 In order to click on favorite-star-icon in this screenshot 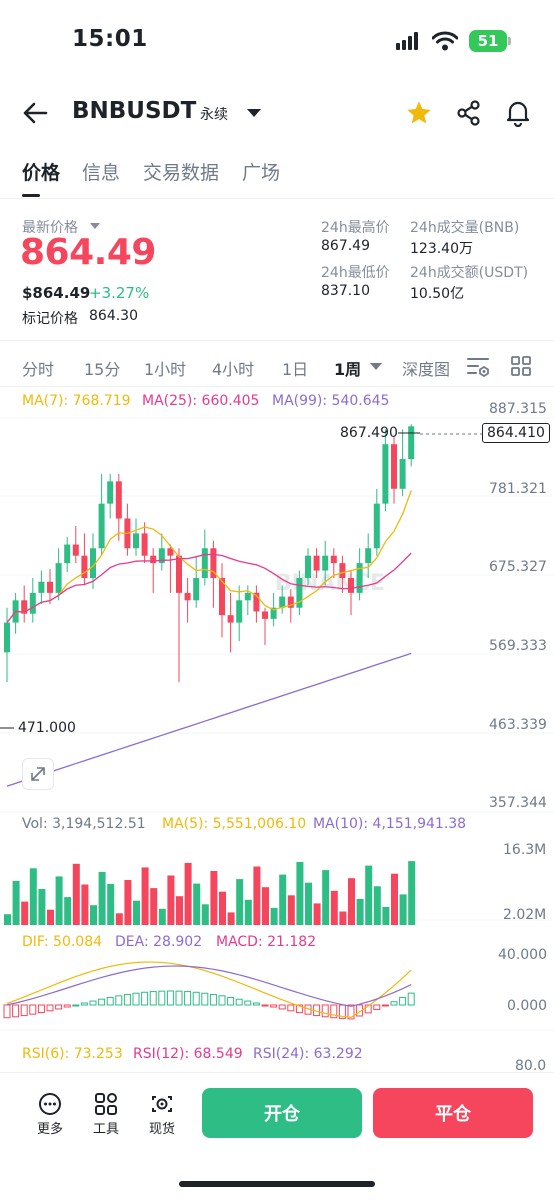, I will do `click(419, 113)`.